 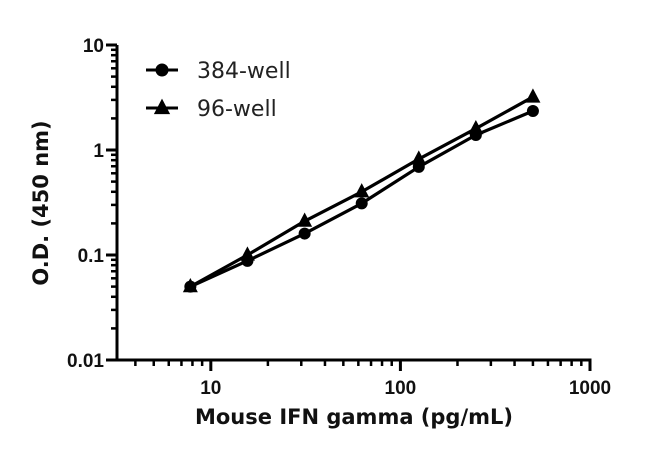 I want to click on y-tick-label: 1, so click(x=98, y=151).